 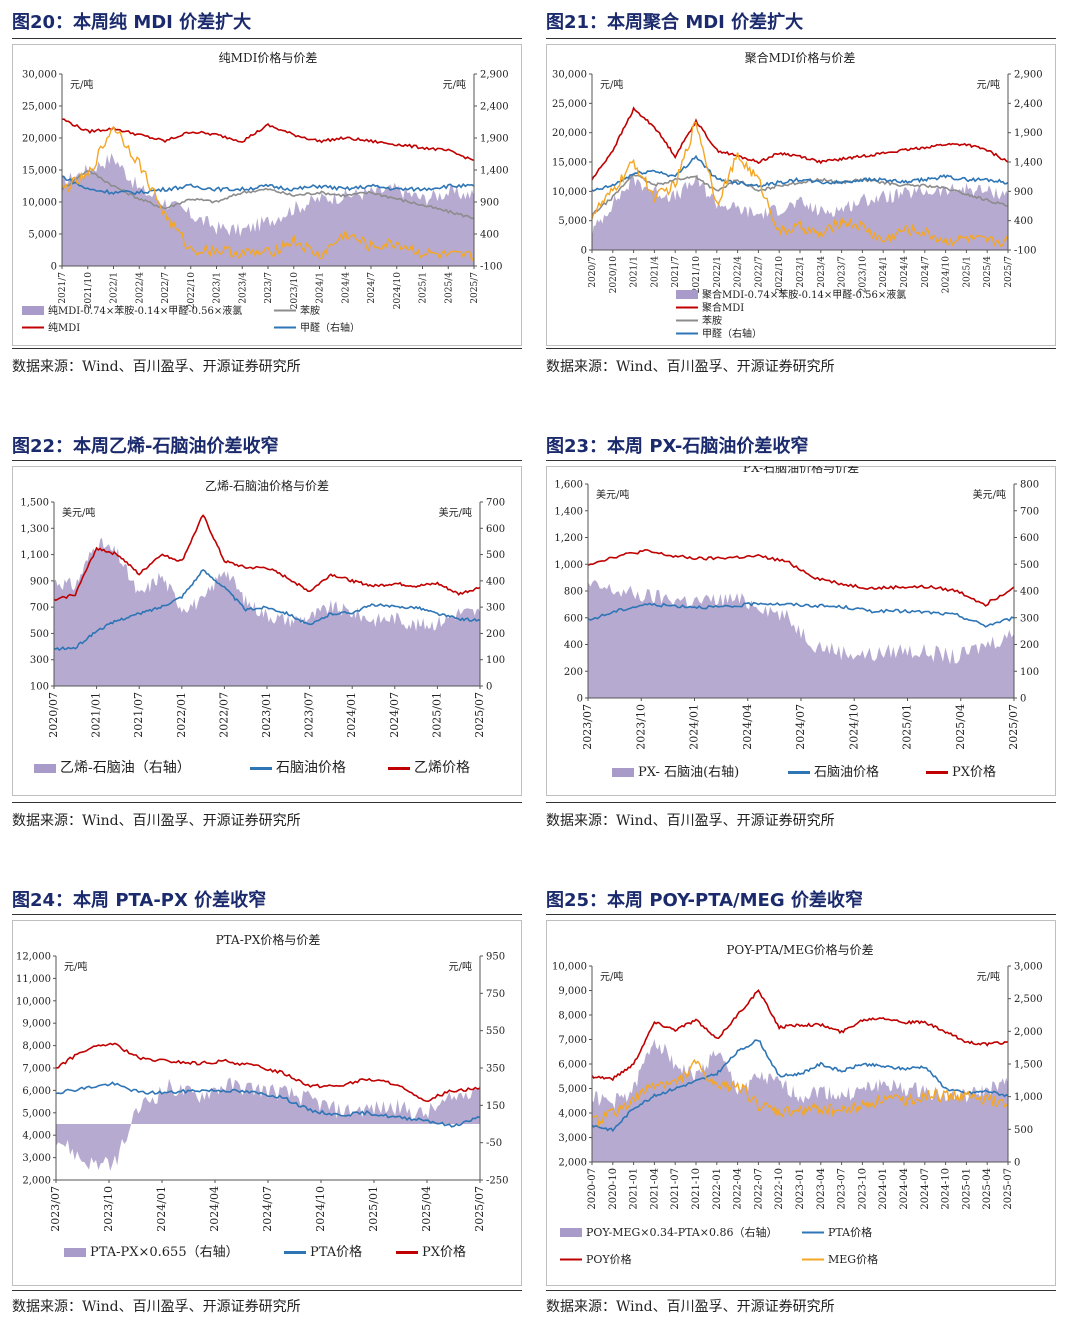 I want to click on x-tick-label: 2025-04, so click(x=987, y=1189).